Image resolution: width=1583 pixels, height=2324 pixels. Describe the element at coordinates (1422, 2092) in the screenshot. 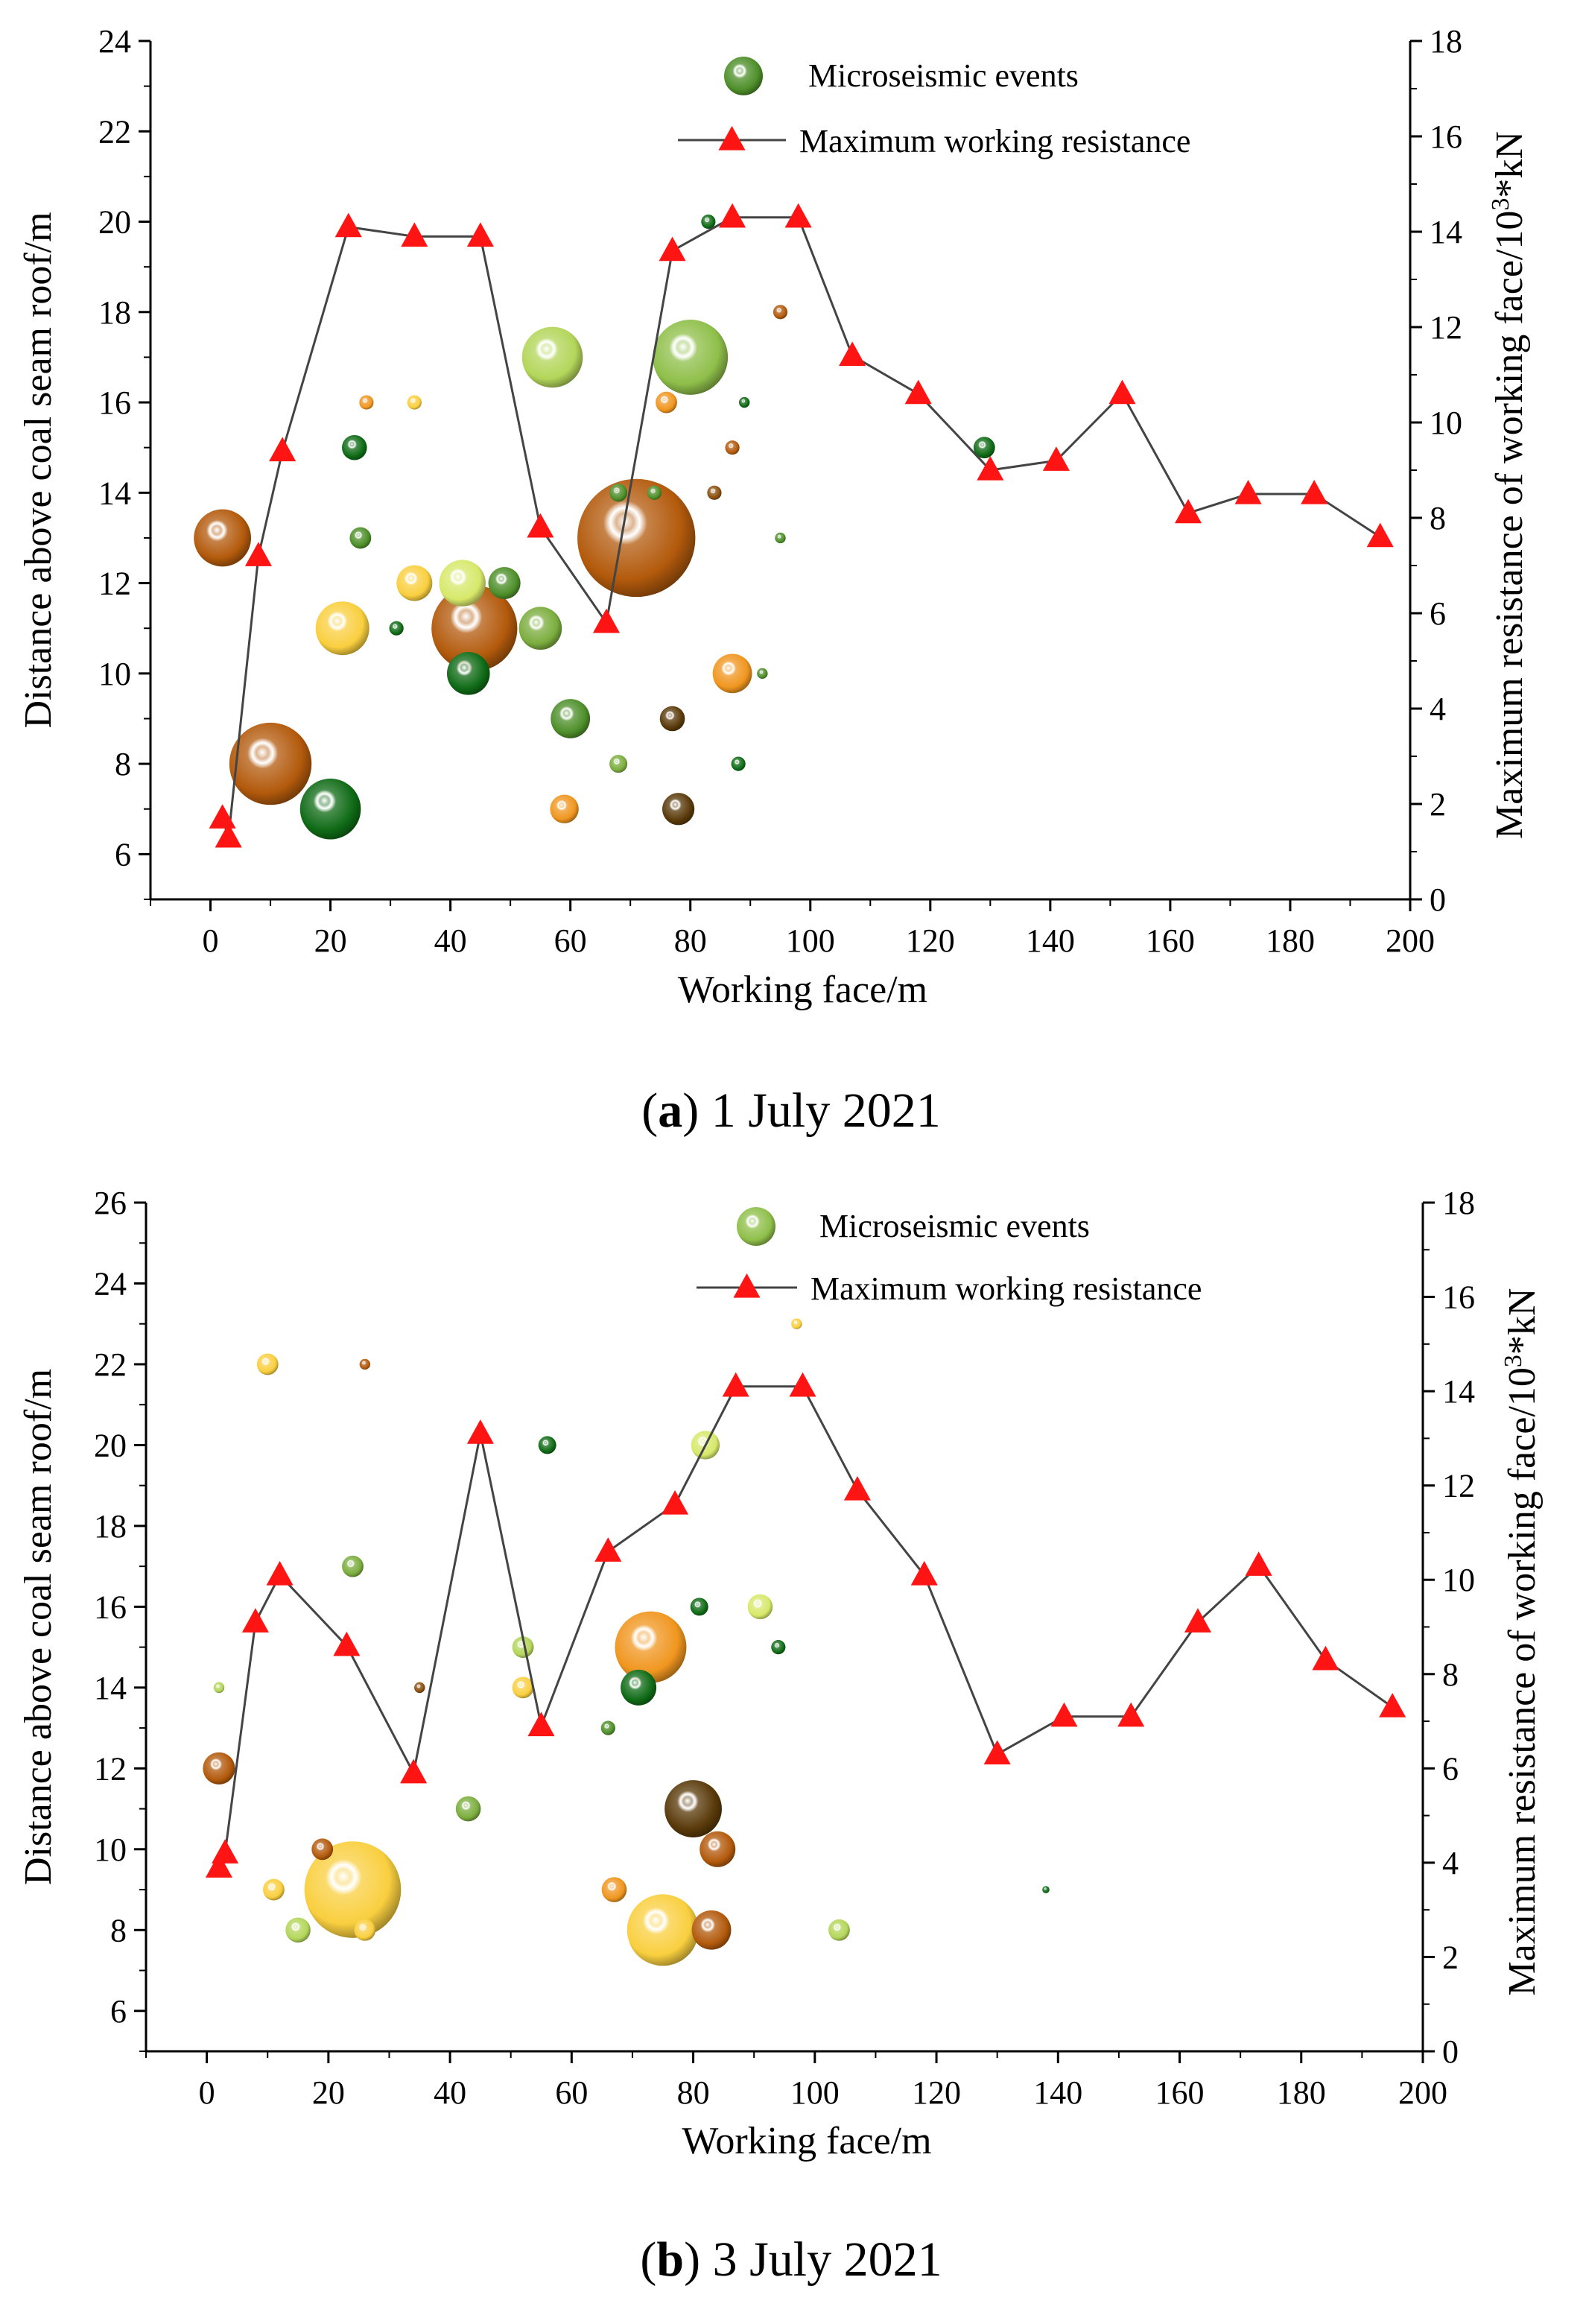

I see `x-tick-label: 200` at that location.